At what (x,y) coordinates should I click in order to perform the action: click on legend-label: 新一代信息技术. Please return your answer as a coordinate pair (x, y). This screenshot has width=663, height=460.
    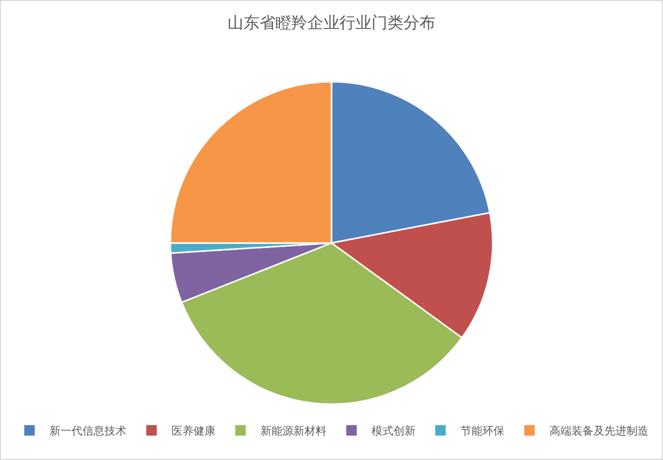
    Looking at the image, I should click on (88, 431).